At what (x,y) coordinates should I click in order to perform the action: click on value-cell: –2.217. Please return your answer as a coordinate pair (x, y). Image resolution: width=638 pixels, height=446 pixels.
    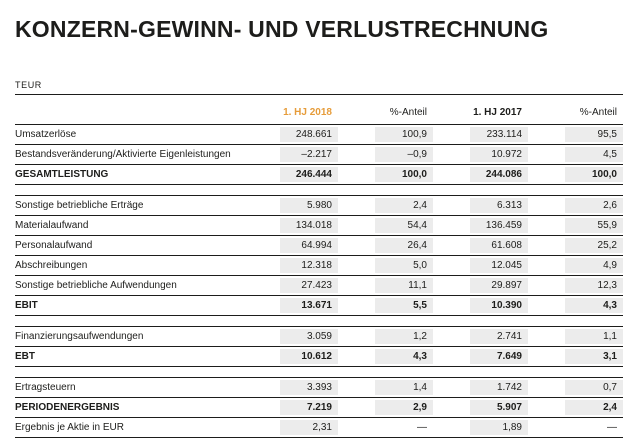
    Looking at the image, I should click on (290, 154).